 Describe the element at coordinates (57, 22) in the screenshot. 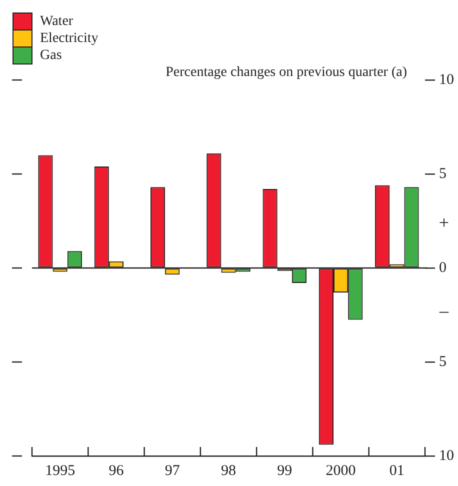

I see `legend-label: Water` at that location.